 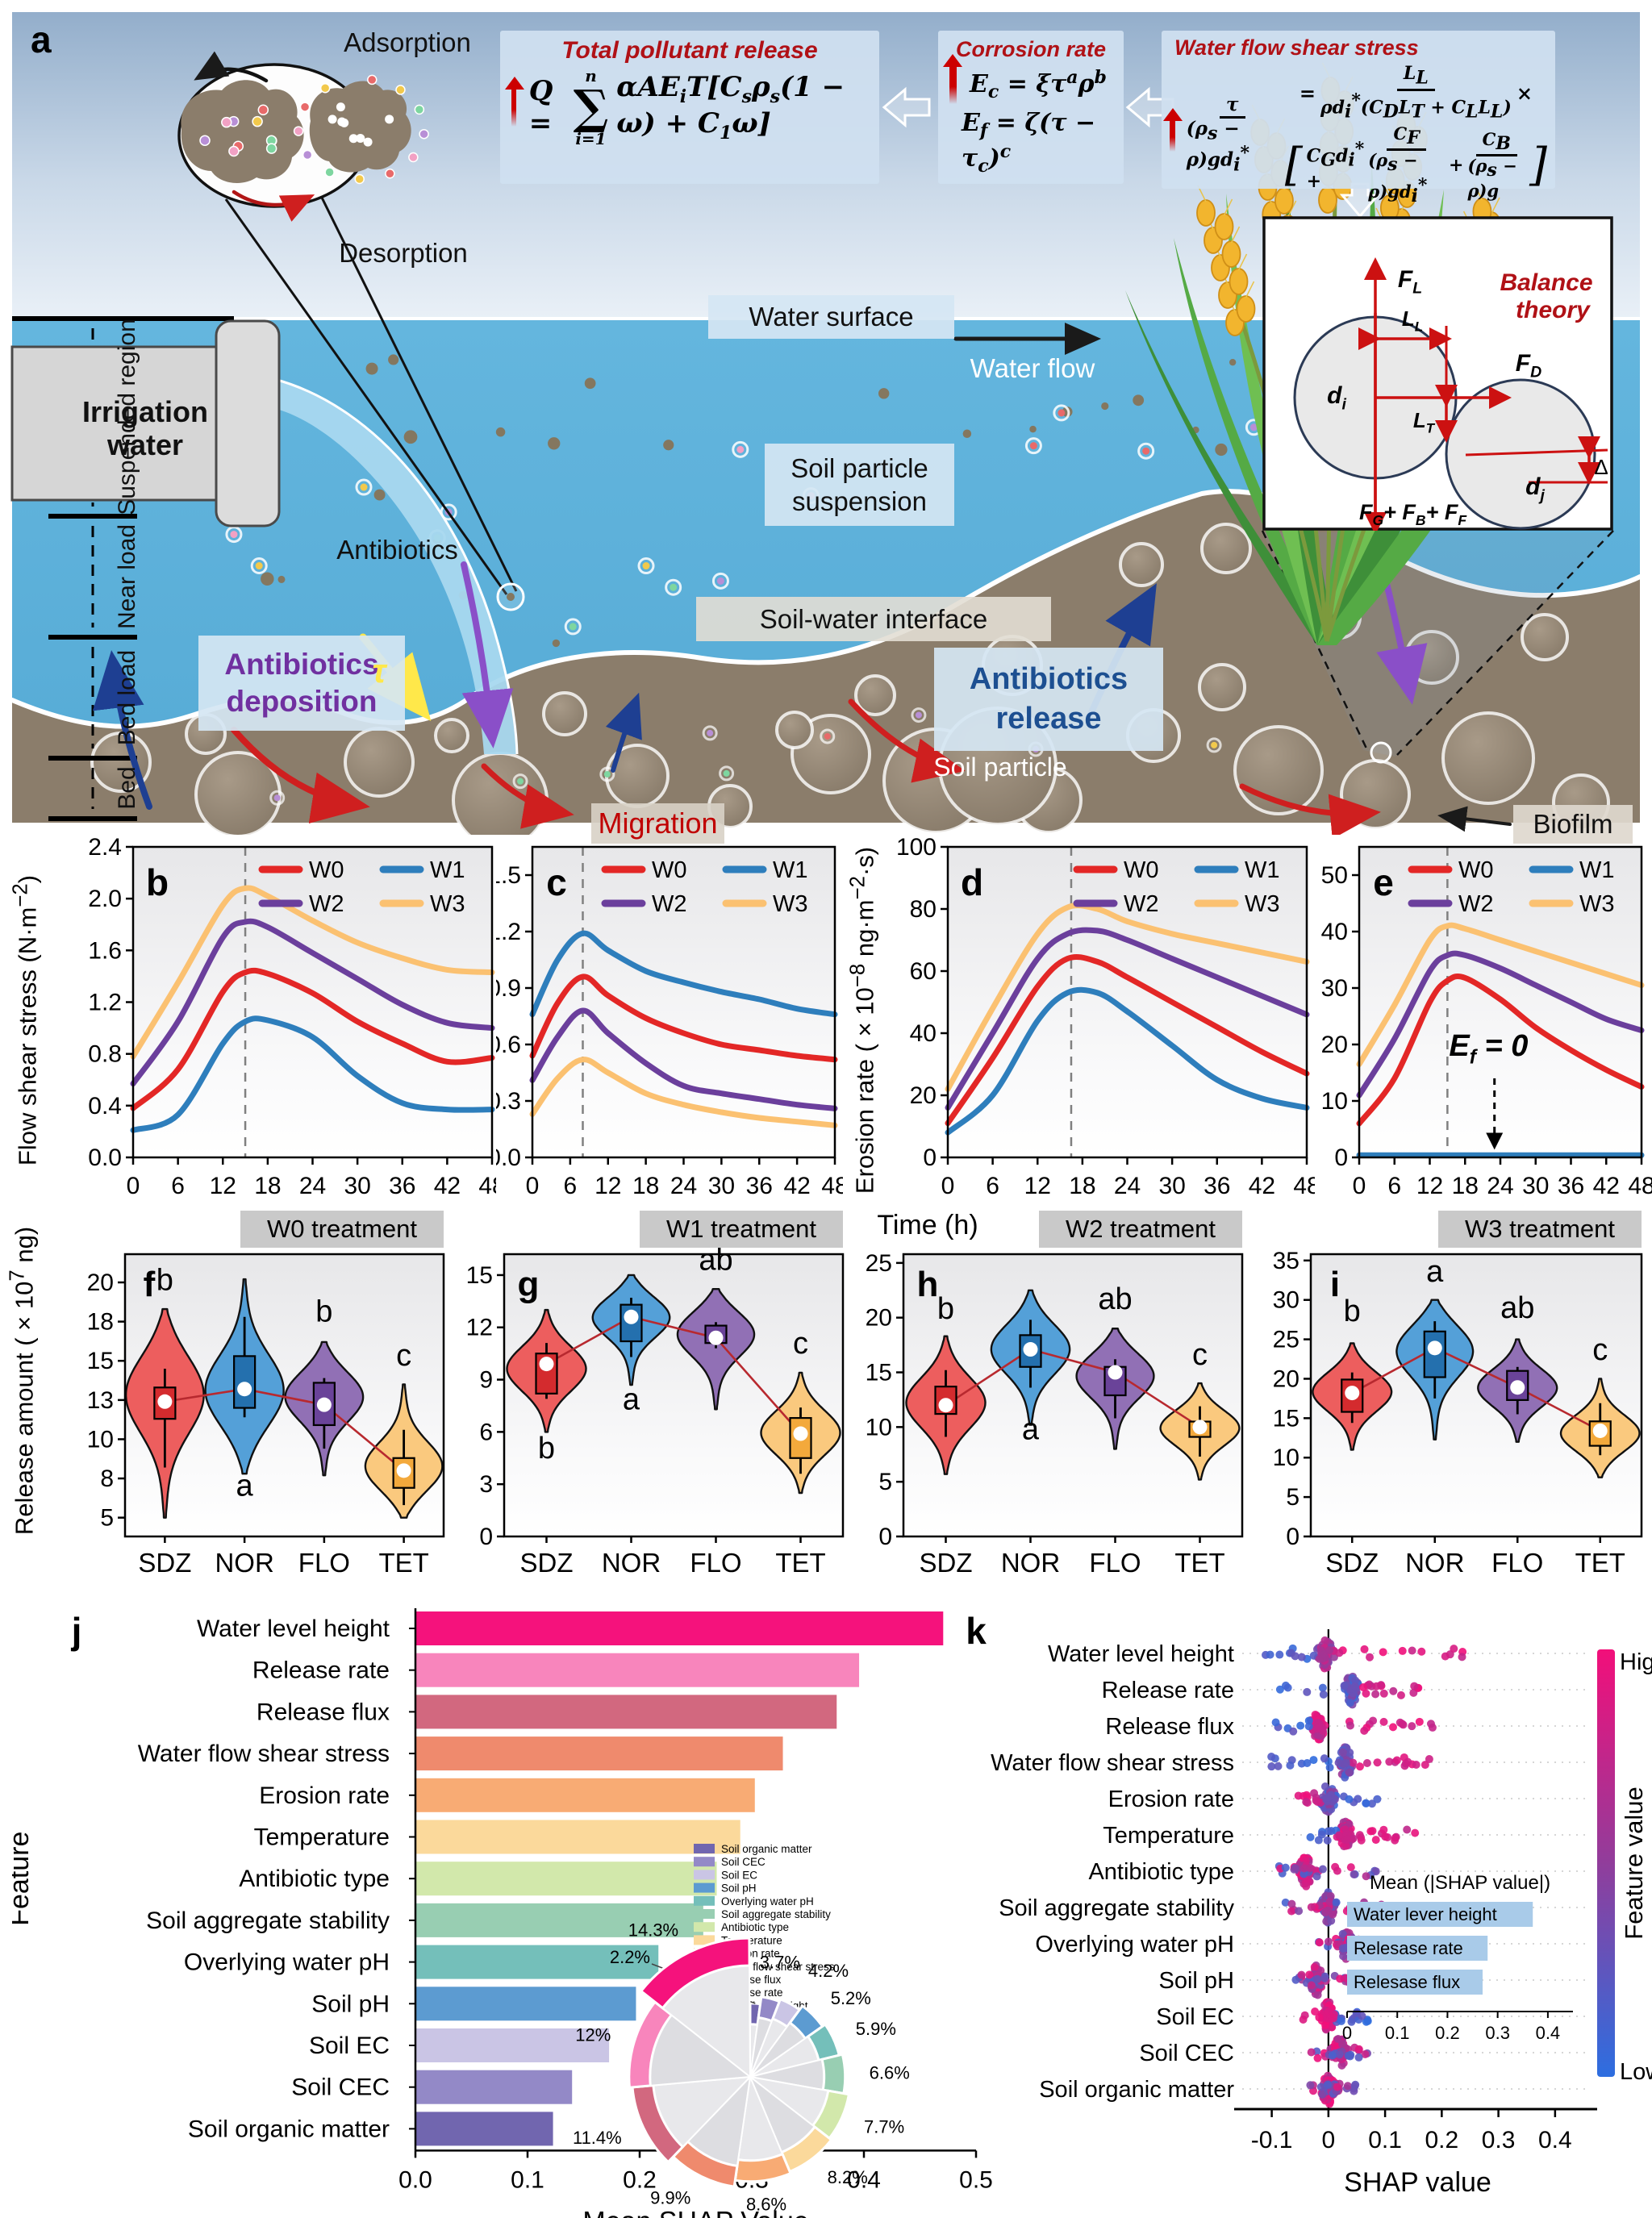 I want to click on panel-letter-c: c, so click(x=556, y=882).